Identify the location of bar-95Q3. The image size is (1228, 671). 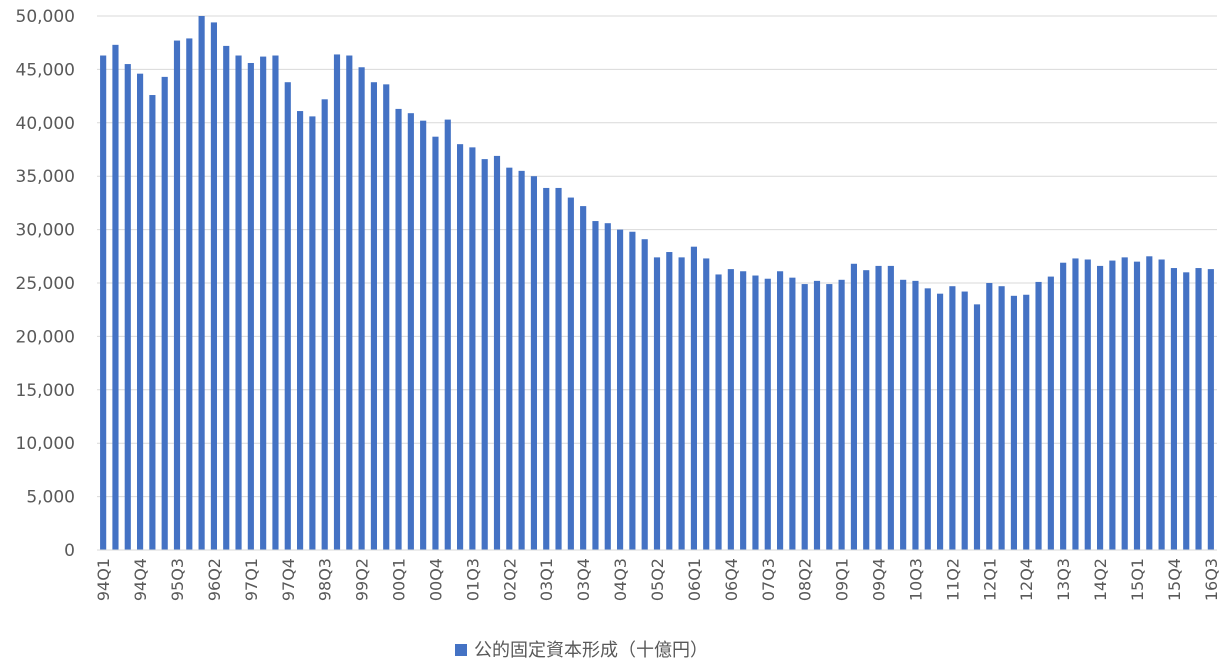
(177, 295).